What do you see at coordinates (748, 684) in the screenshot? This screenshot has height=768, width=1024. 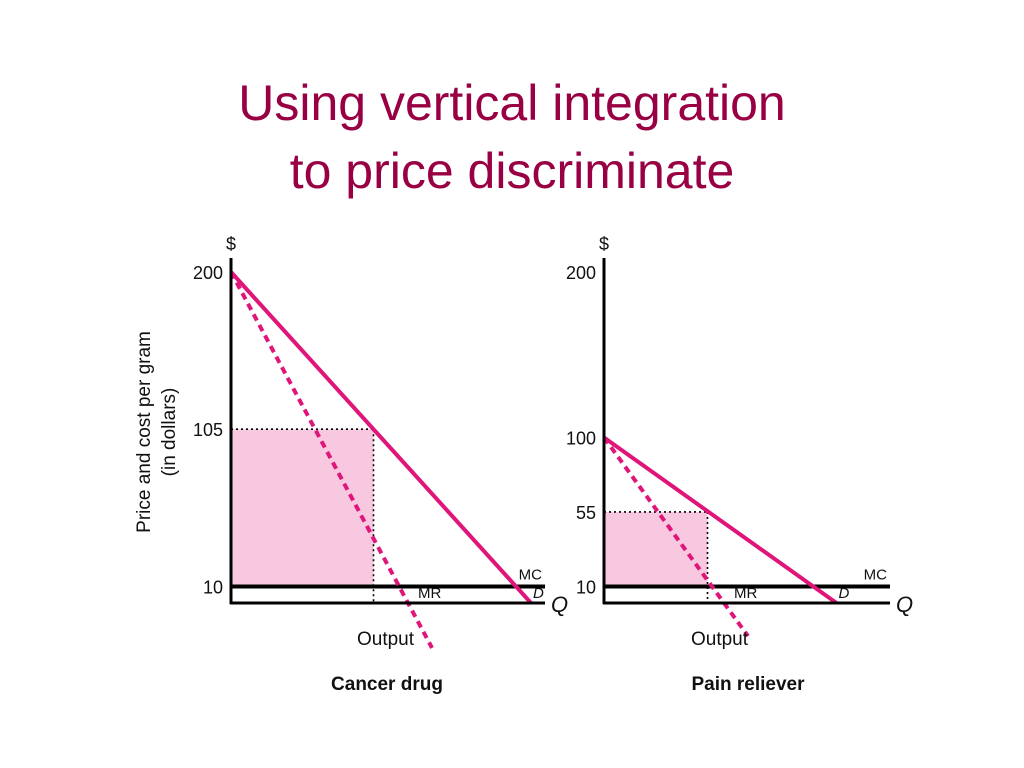 I see `chart-caption: Pain reliever` at bounding box center [748, 684].